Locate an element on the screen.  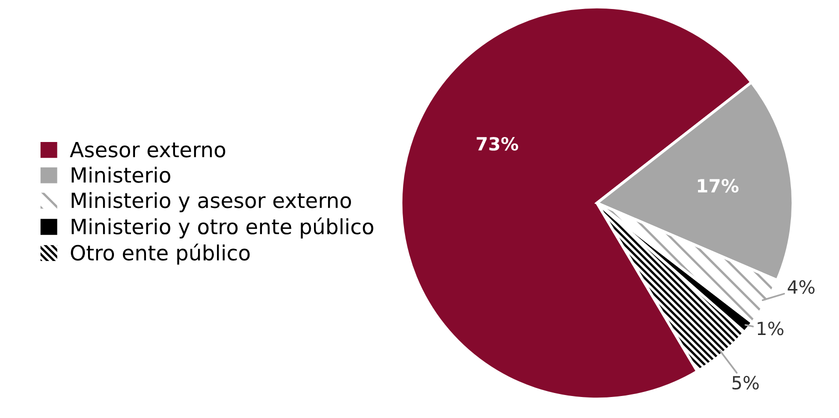
data-label: 1% is located at coordinates (771, 329).